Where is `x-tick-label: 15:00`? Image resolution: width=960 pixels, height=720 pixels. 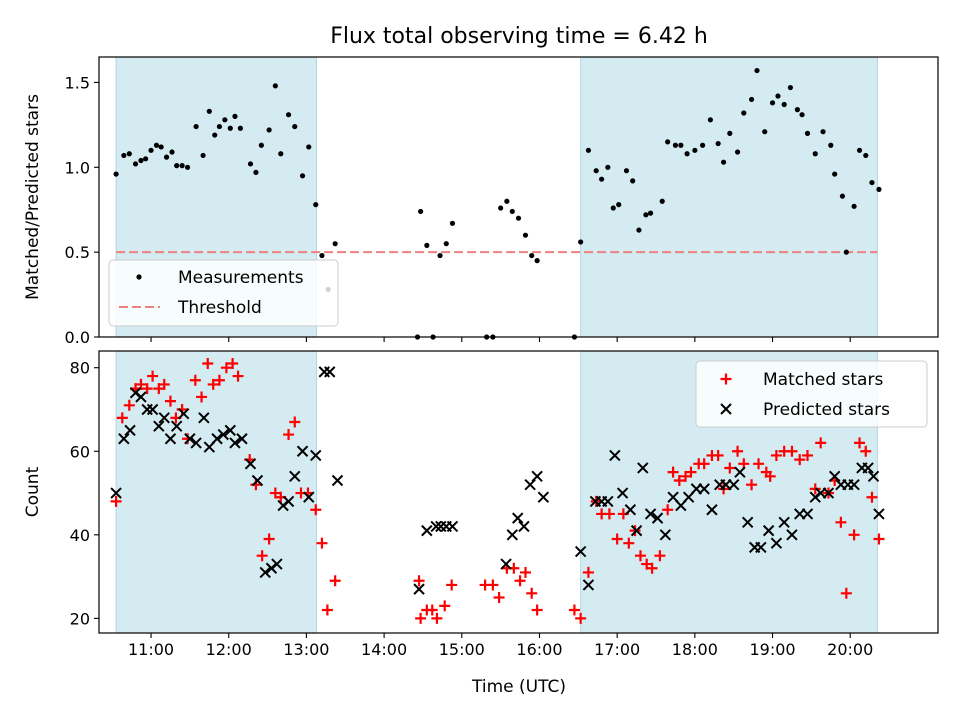
x-tick-label: 15:00 is located at coordinates (462, 649).